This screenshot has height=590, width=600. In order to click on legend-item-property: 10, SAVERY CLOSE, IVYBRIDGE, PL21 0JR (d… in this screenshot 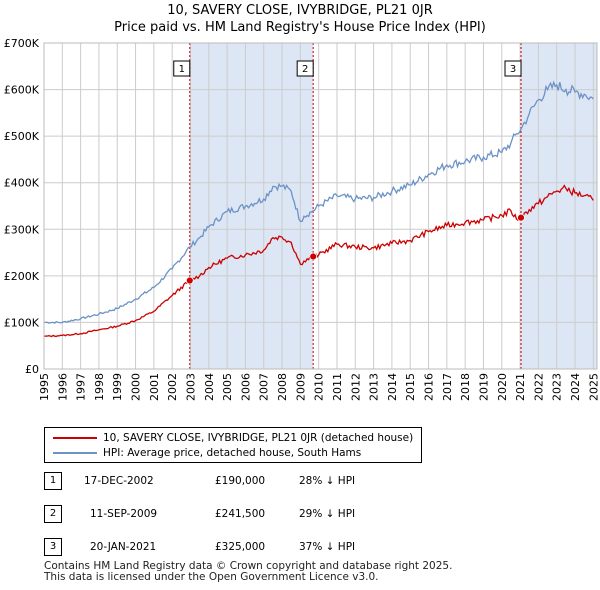, I will do `click(233, 438)`.